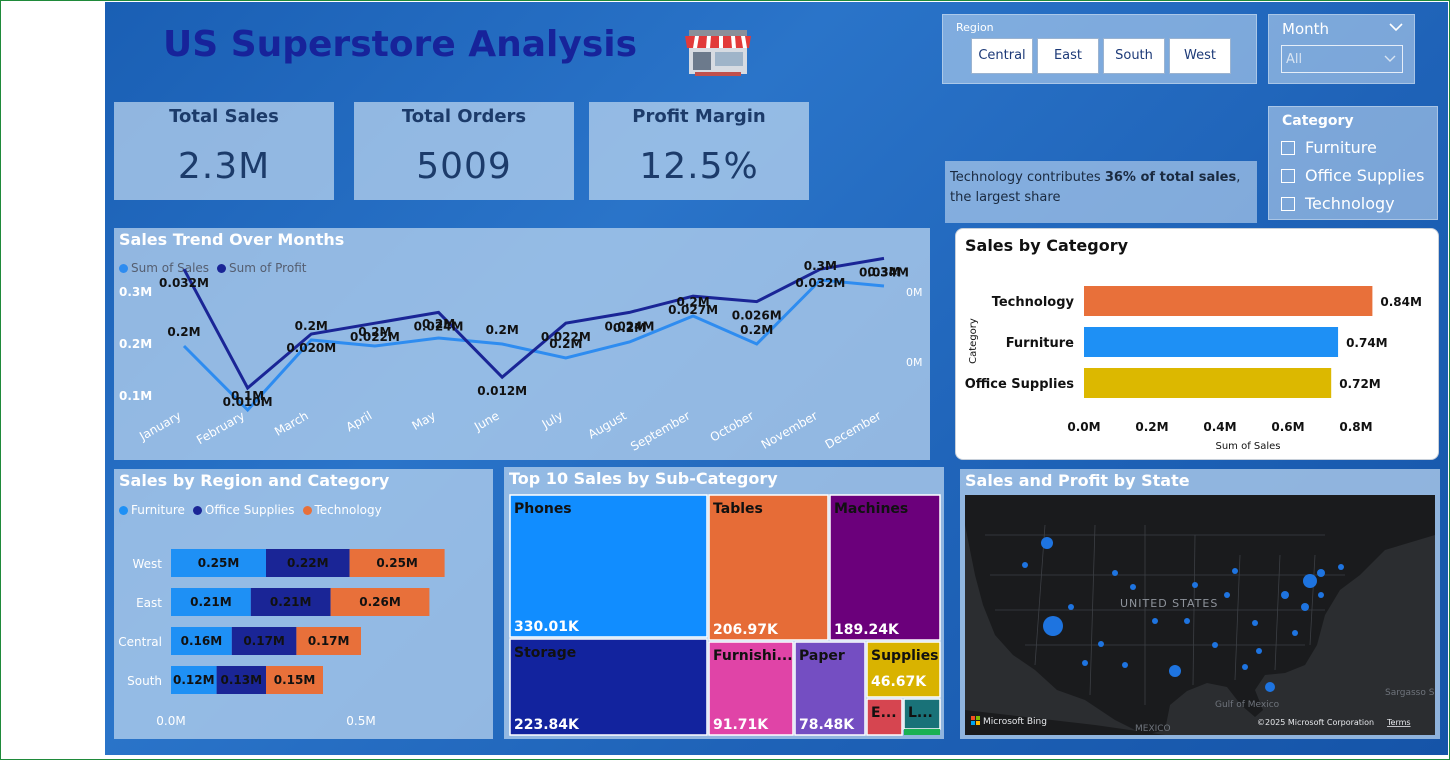  What do you see at coordinates (547, 725) in the screenshot?
I see `treemap-tile-value: 223.84K` at bounding box center [547, 725].